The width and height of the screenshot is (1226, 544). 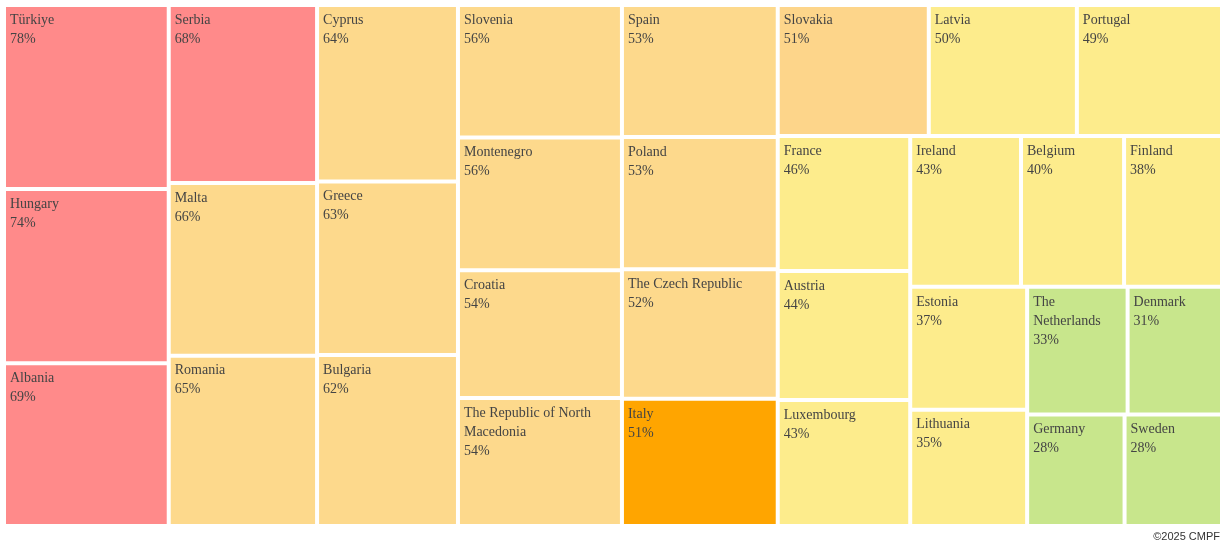 What do you see at coordinates (1159, 301) in the screenshot?
I see `category-label: Denmark` at bounding box center [1159, 301].